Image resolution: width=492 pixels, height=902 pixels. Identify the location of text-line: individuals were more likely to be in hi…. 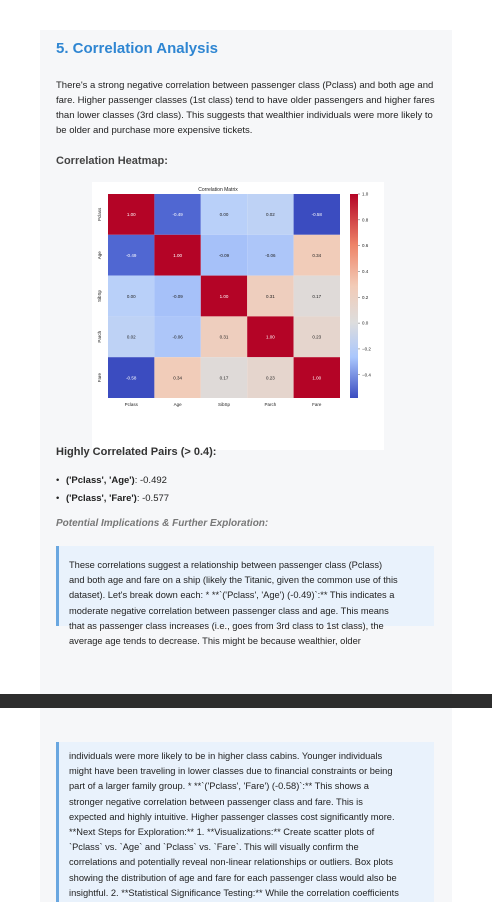
(226, 756).